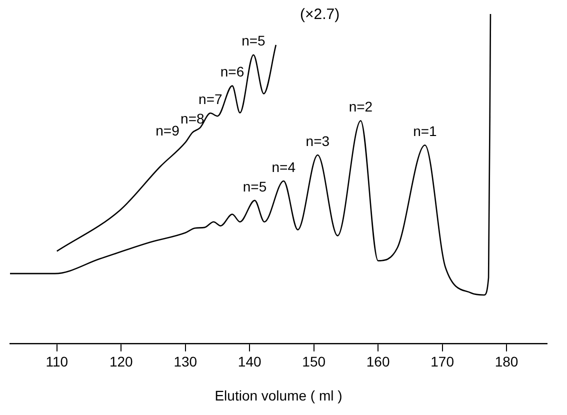 This screenshot has height=415, width=567. Describe the element at coordinates (378, 362) in the screenshot. I see `x-tick-label: 160` at that location.